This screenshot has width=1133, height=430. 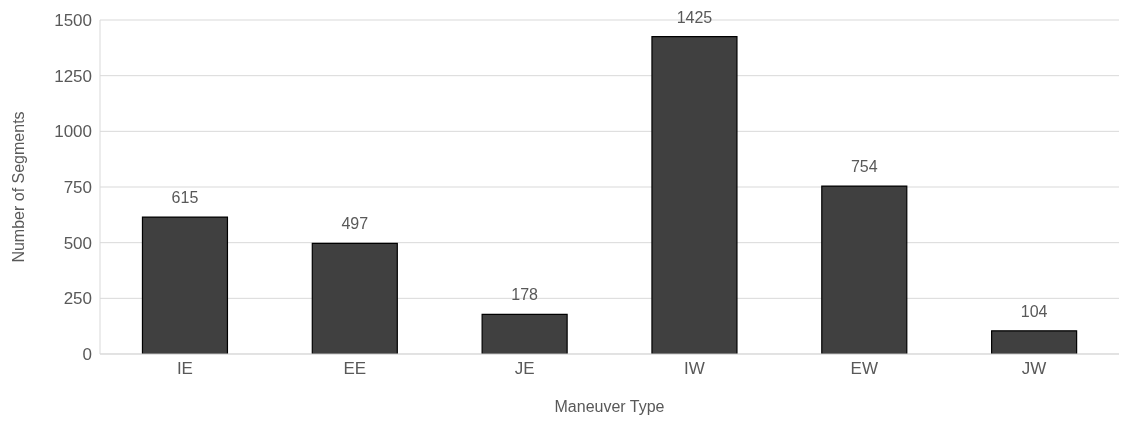 What do you see at coordinates (864, 369) in the screenshot?
I see `x-tick-label: EW` at bounding box center [864, 369].